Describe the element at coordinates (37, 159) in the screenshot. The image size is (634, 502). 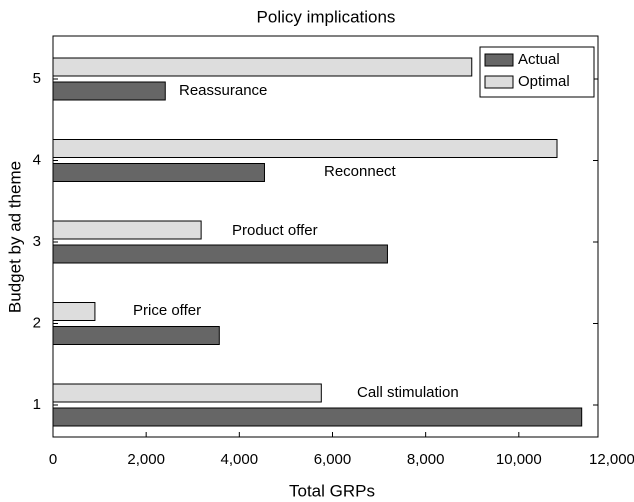
I see `y-tick-label: 4` at that location.